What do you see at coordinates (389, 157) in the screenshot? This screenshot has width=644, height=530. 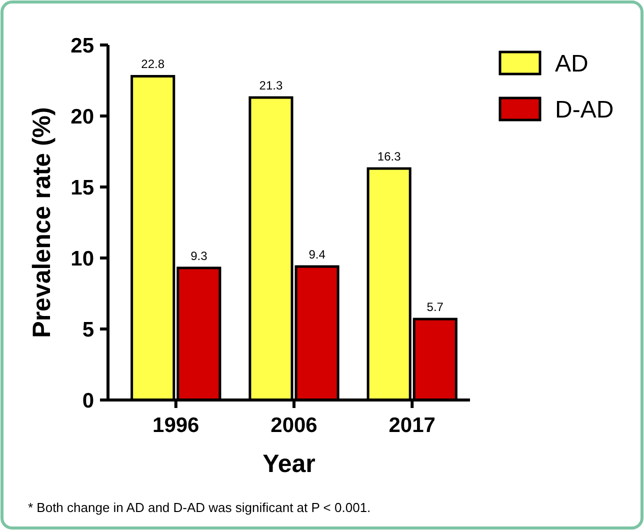 I see `data-label: 16.3` at bounding box center [389, 157].